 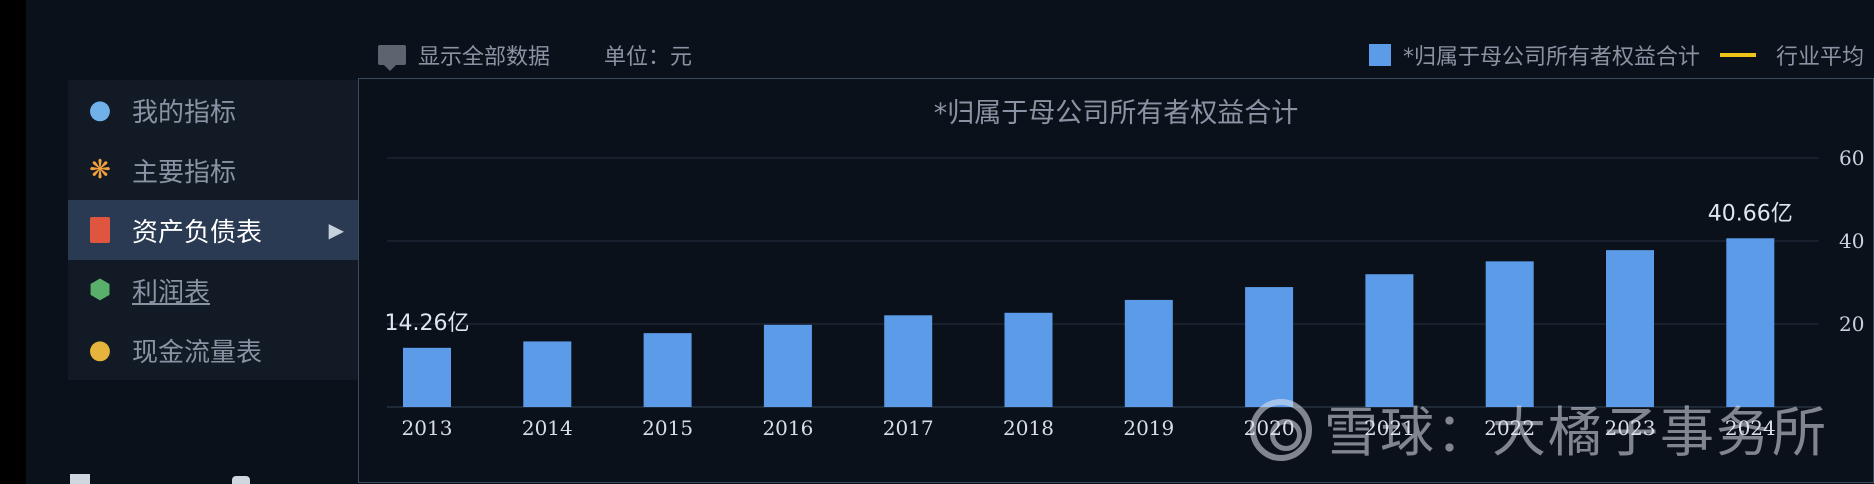 I want to click on x-tick-label: 2019, so click(x=1148, y=428).